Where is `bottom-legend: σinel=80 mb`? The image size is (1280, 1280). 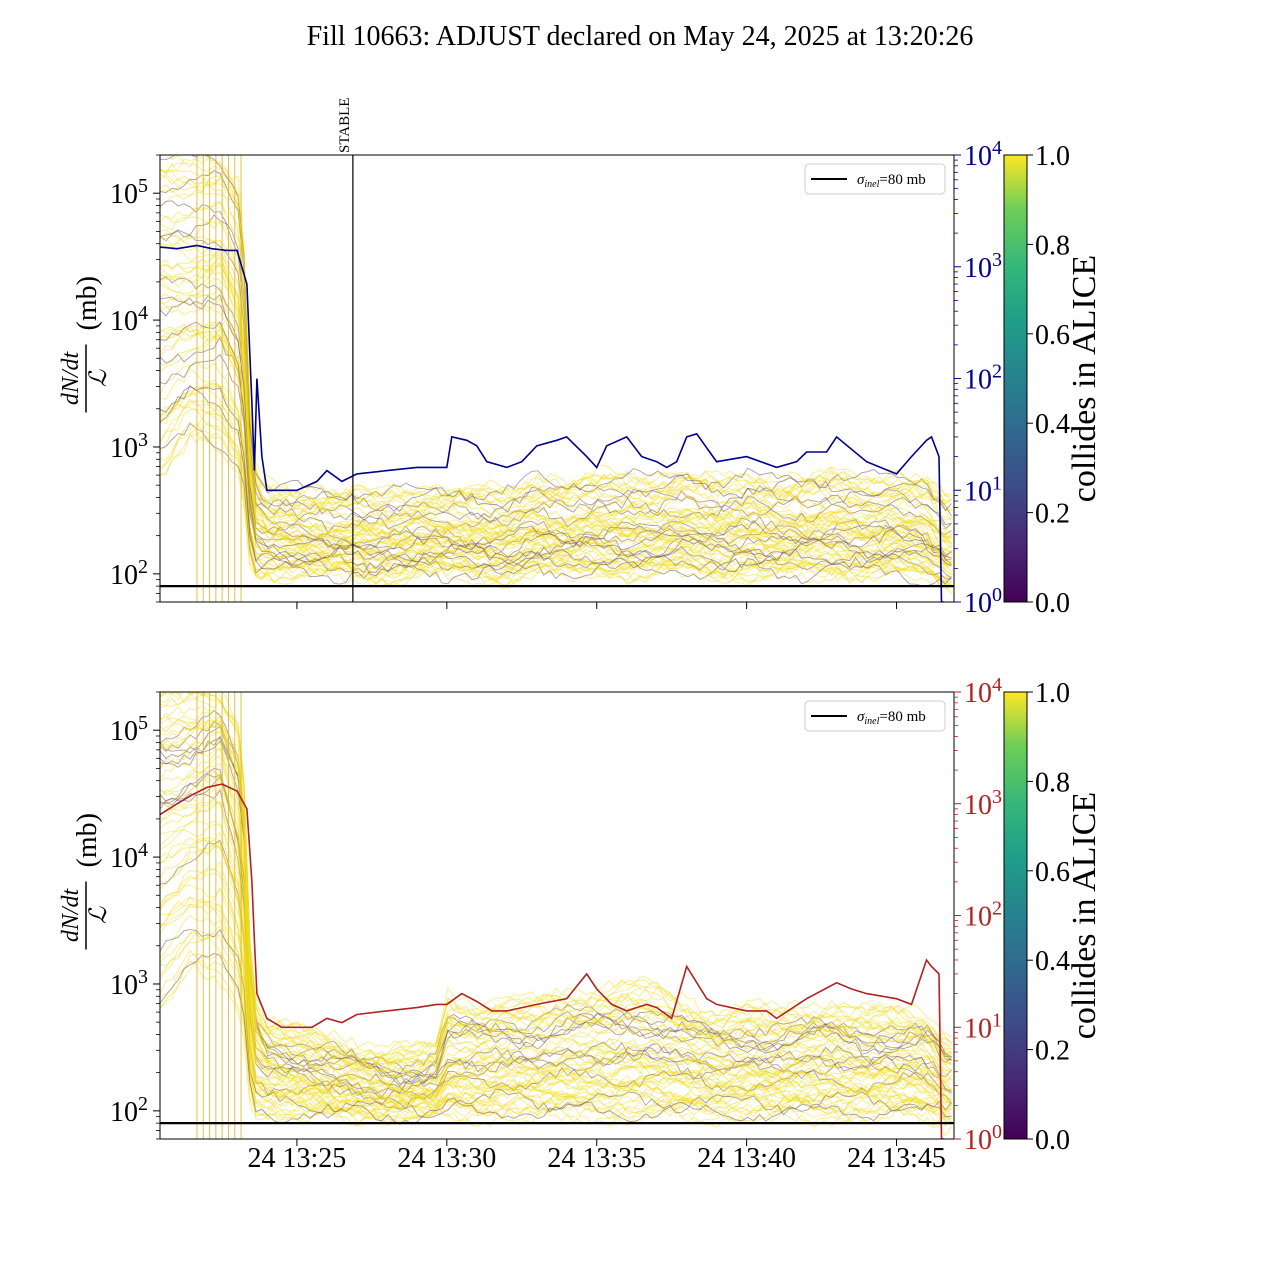
bottom-legend: σinel=80 mb is located at coordinates (875, 716).